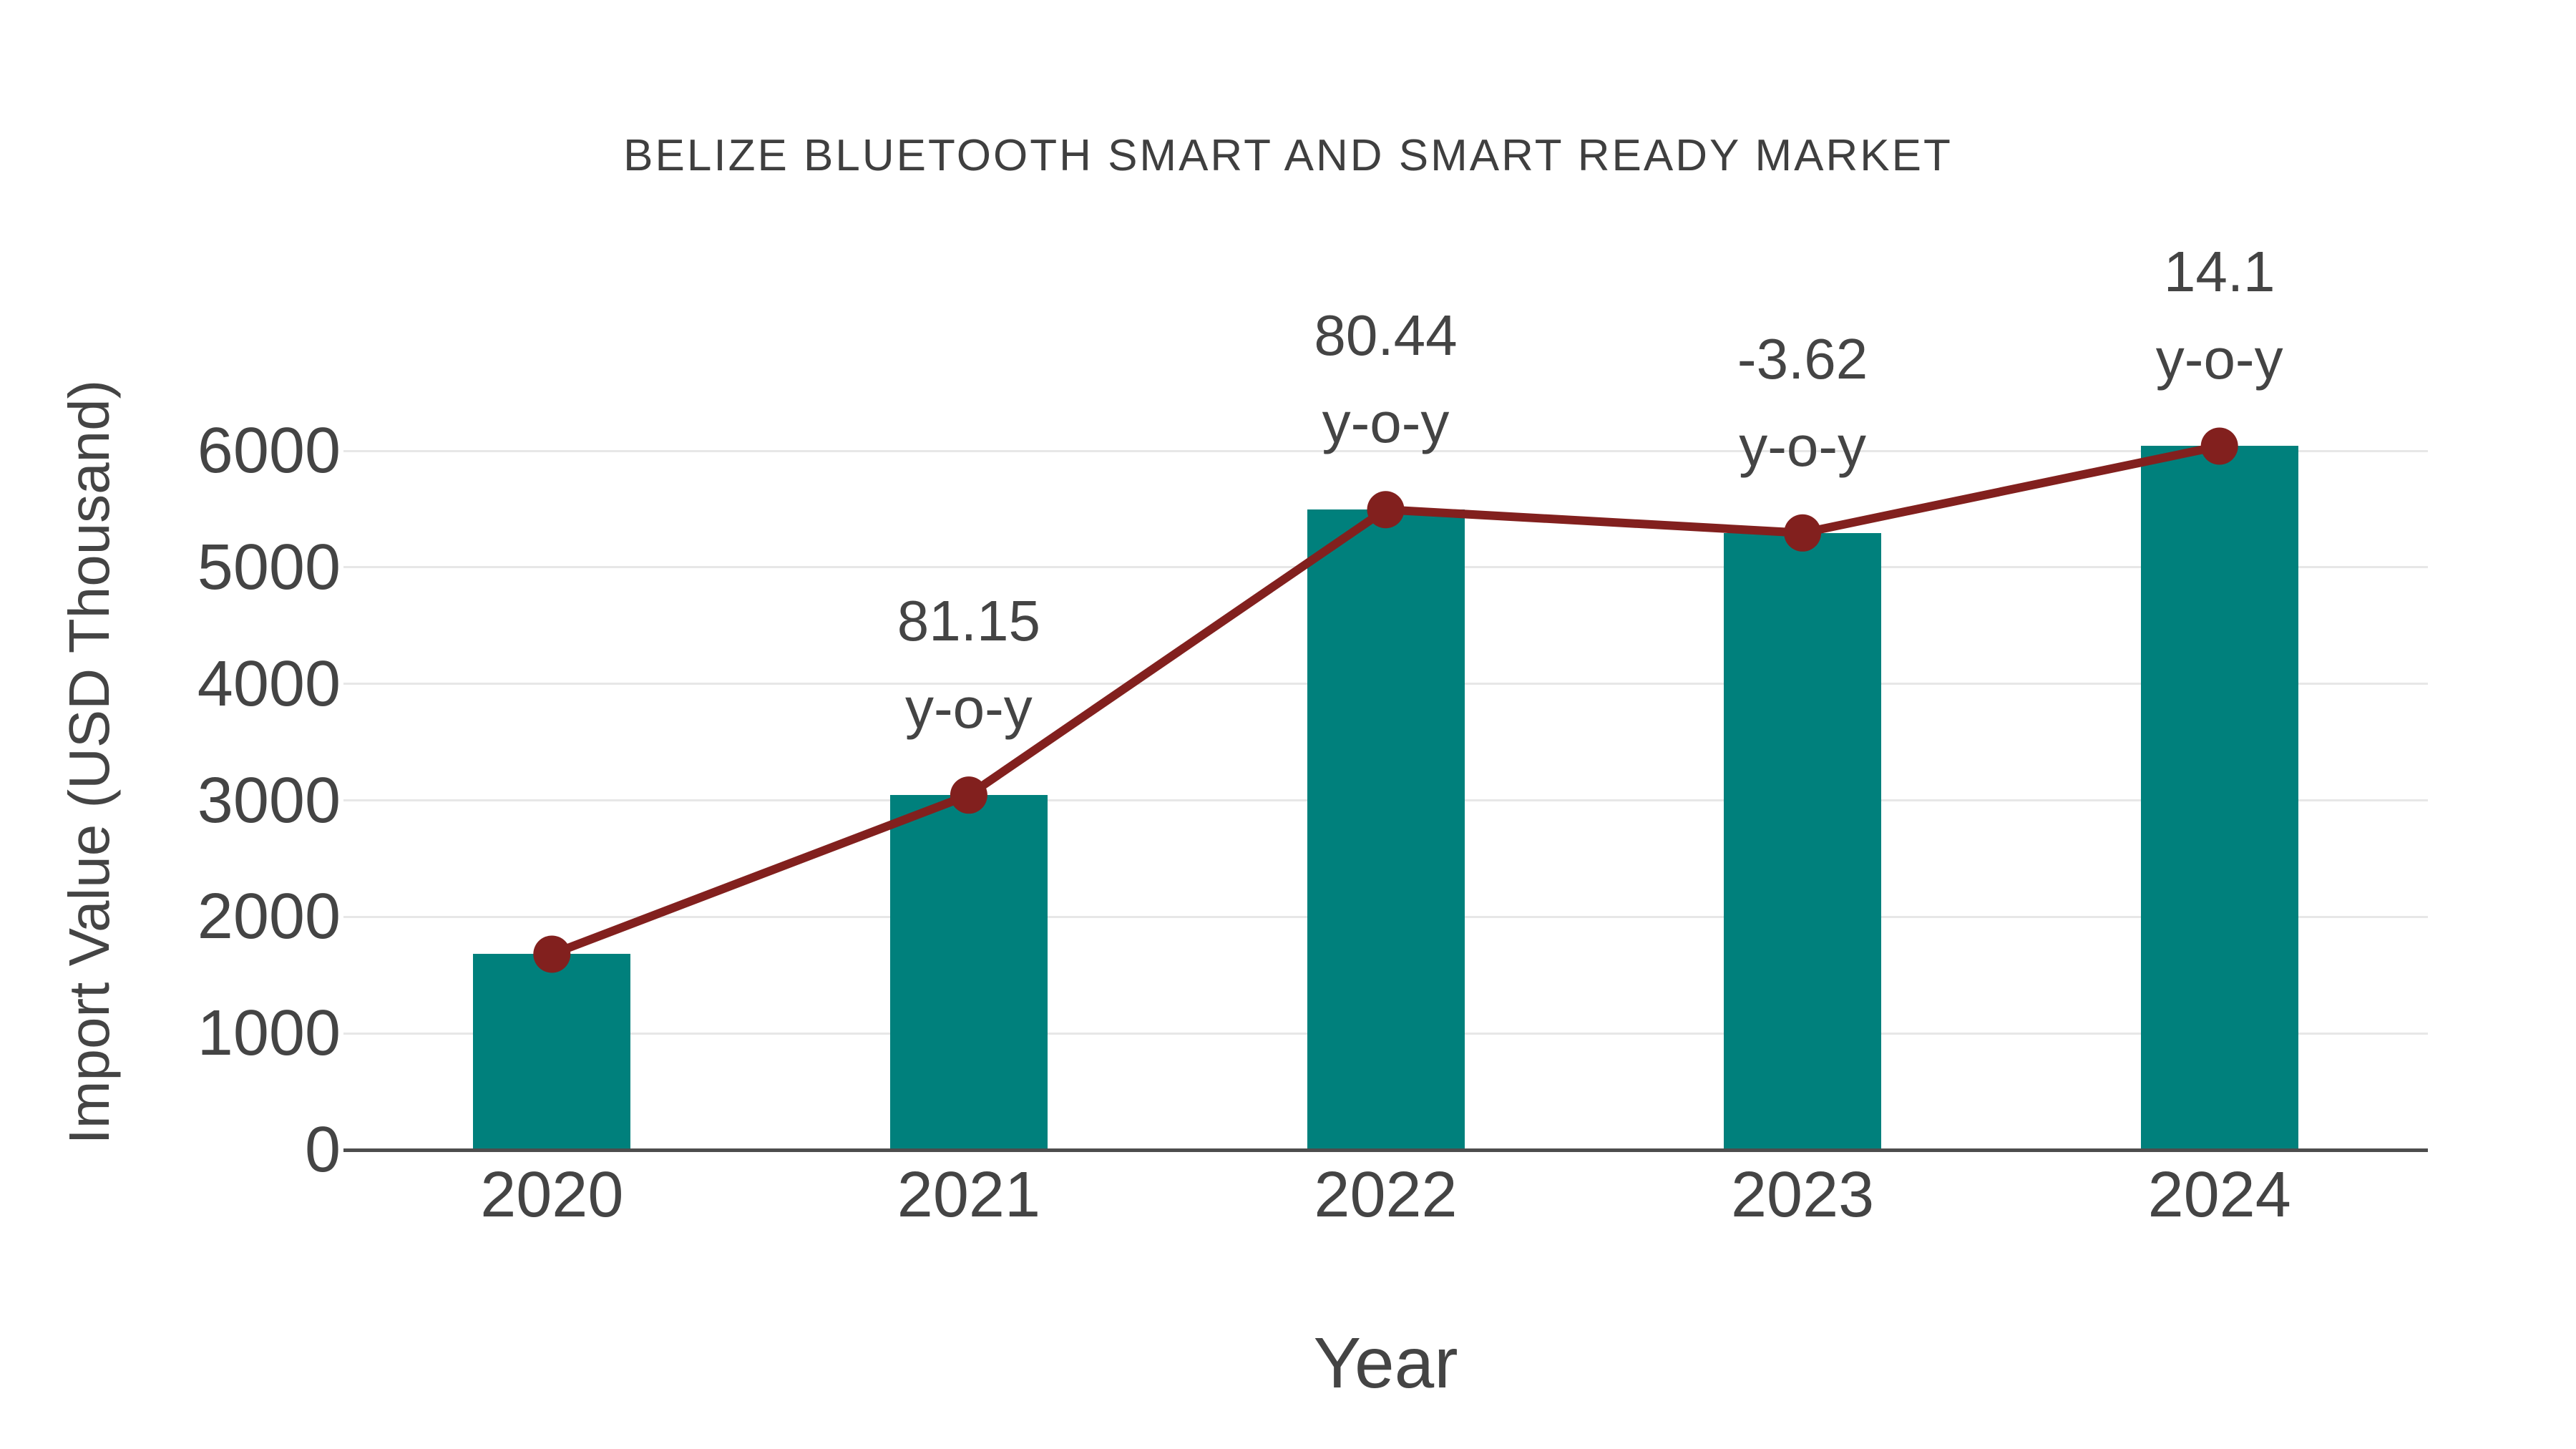 This screenshot has width=2576, height=1449. What do you see at coordinates (968, 1195) in the screenshot?
I see `x-tick-label-2021: 2021` at bounding box center [968, 1195].